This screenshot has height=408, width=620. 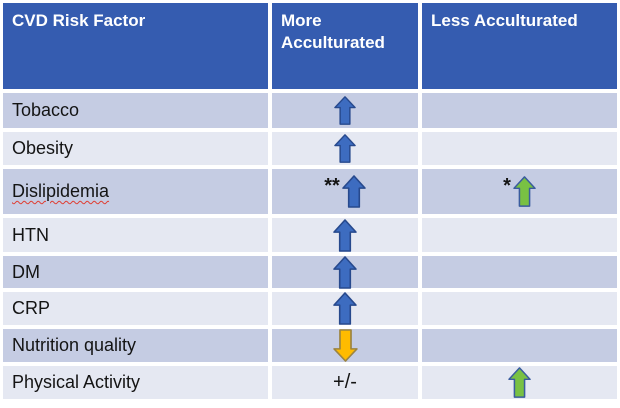 What do you see at coordinates (43, 148) in the screenshot?
I see `factor-label: Obesity` at bounding box center [43, 148].